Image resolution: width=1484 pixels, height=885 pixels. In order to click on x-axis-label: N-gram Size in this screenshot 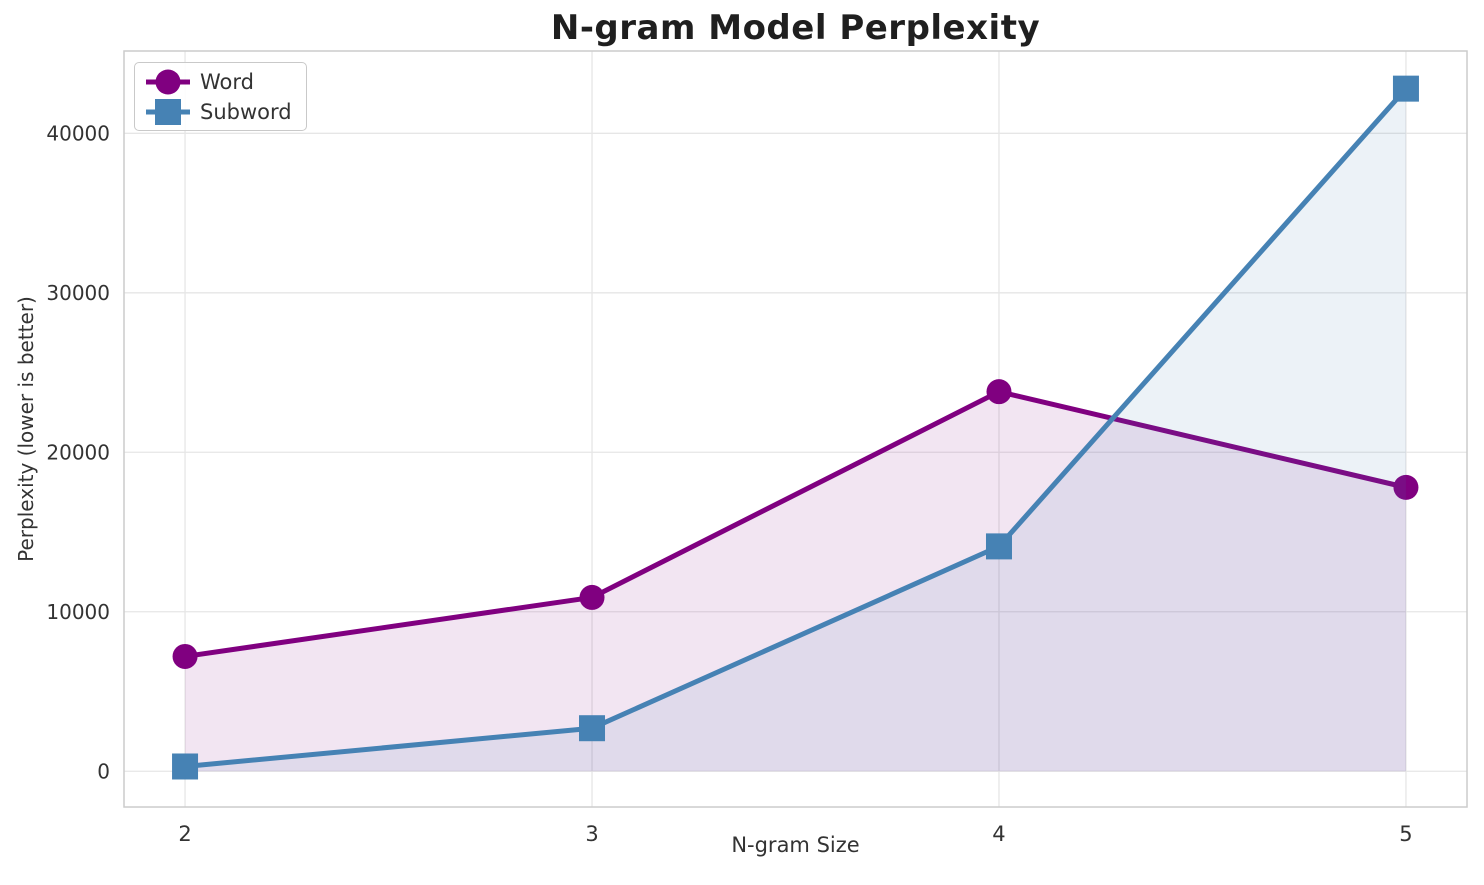, I will do `click(795, 845)`.